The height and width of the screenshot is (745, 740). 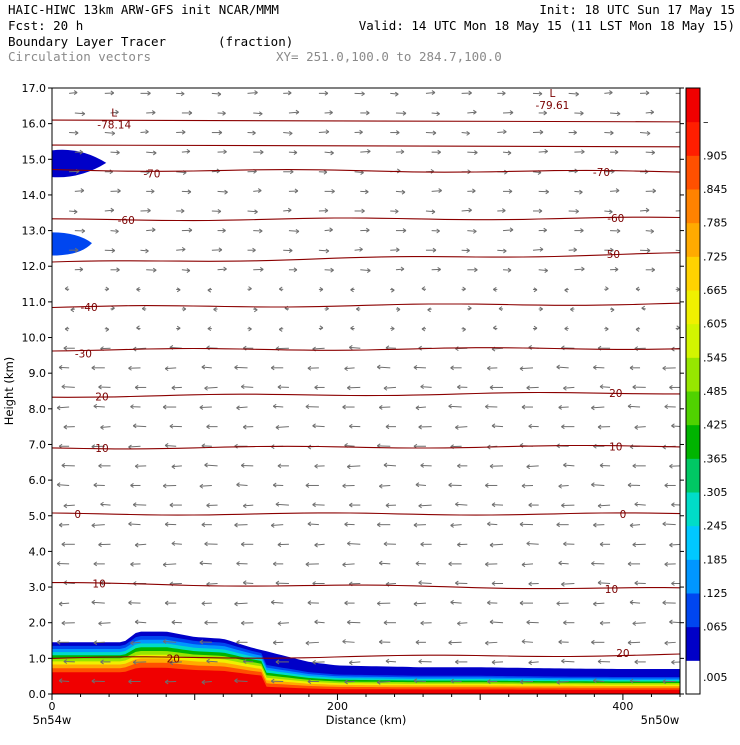 What do you see at coordinates (715, 593) in the screenshot?
I see `colorbar-label: .125` at bounding box center [715, 593].